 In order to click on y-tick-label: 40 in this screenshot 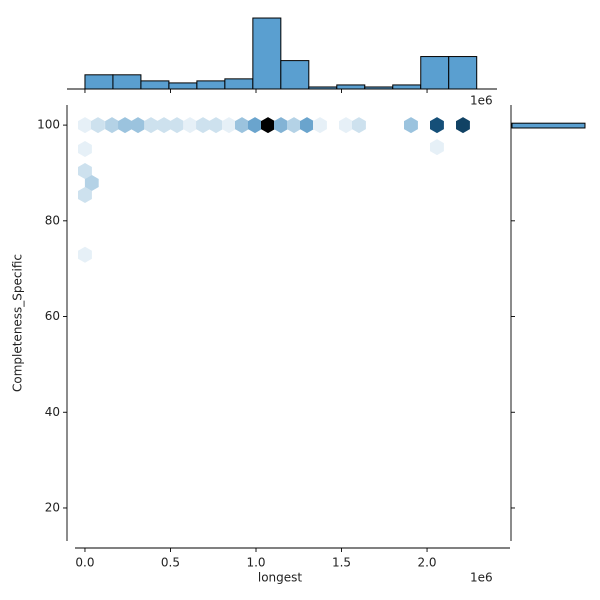, I will do `click(52, 412)`.